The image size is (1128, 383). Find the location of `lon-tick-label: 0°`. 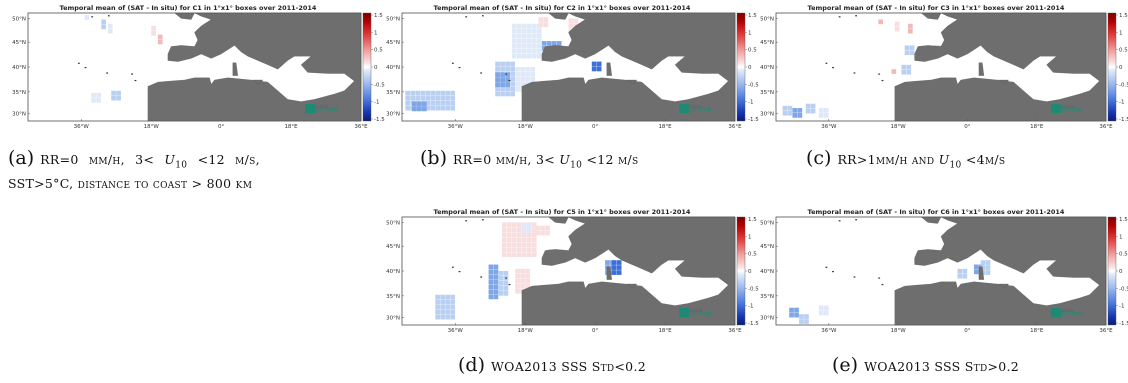

lon-tick-label: 0° is located at coordinates (221, 127).